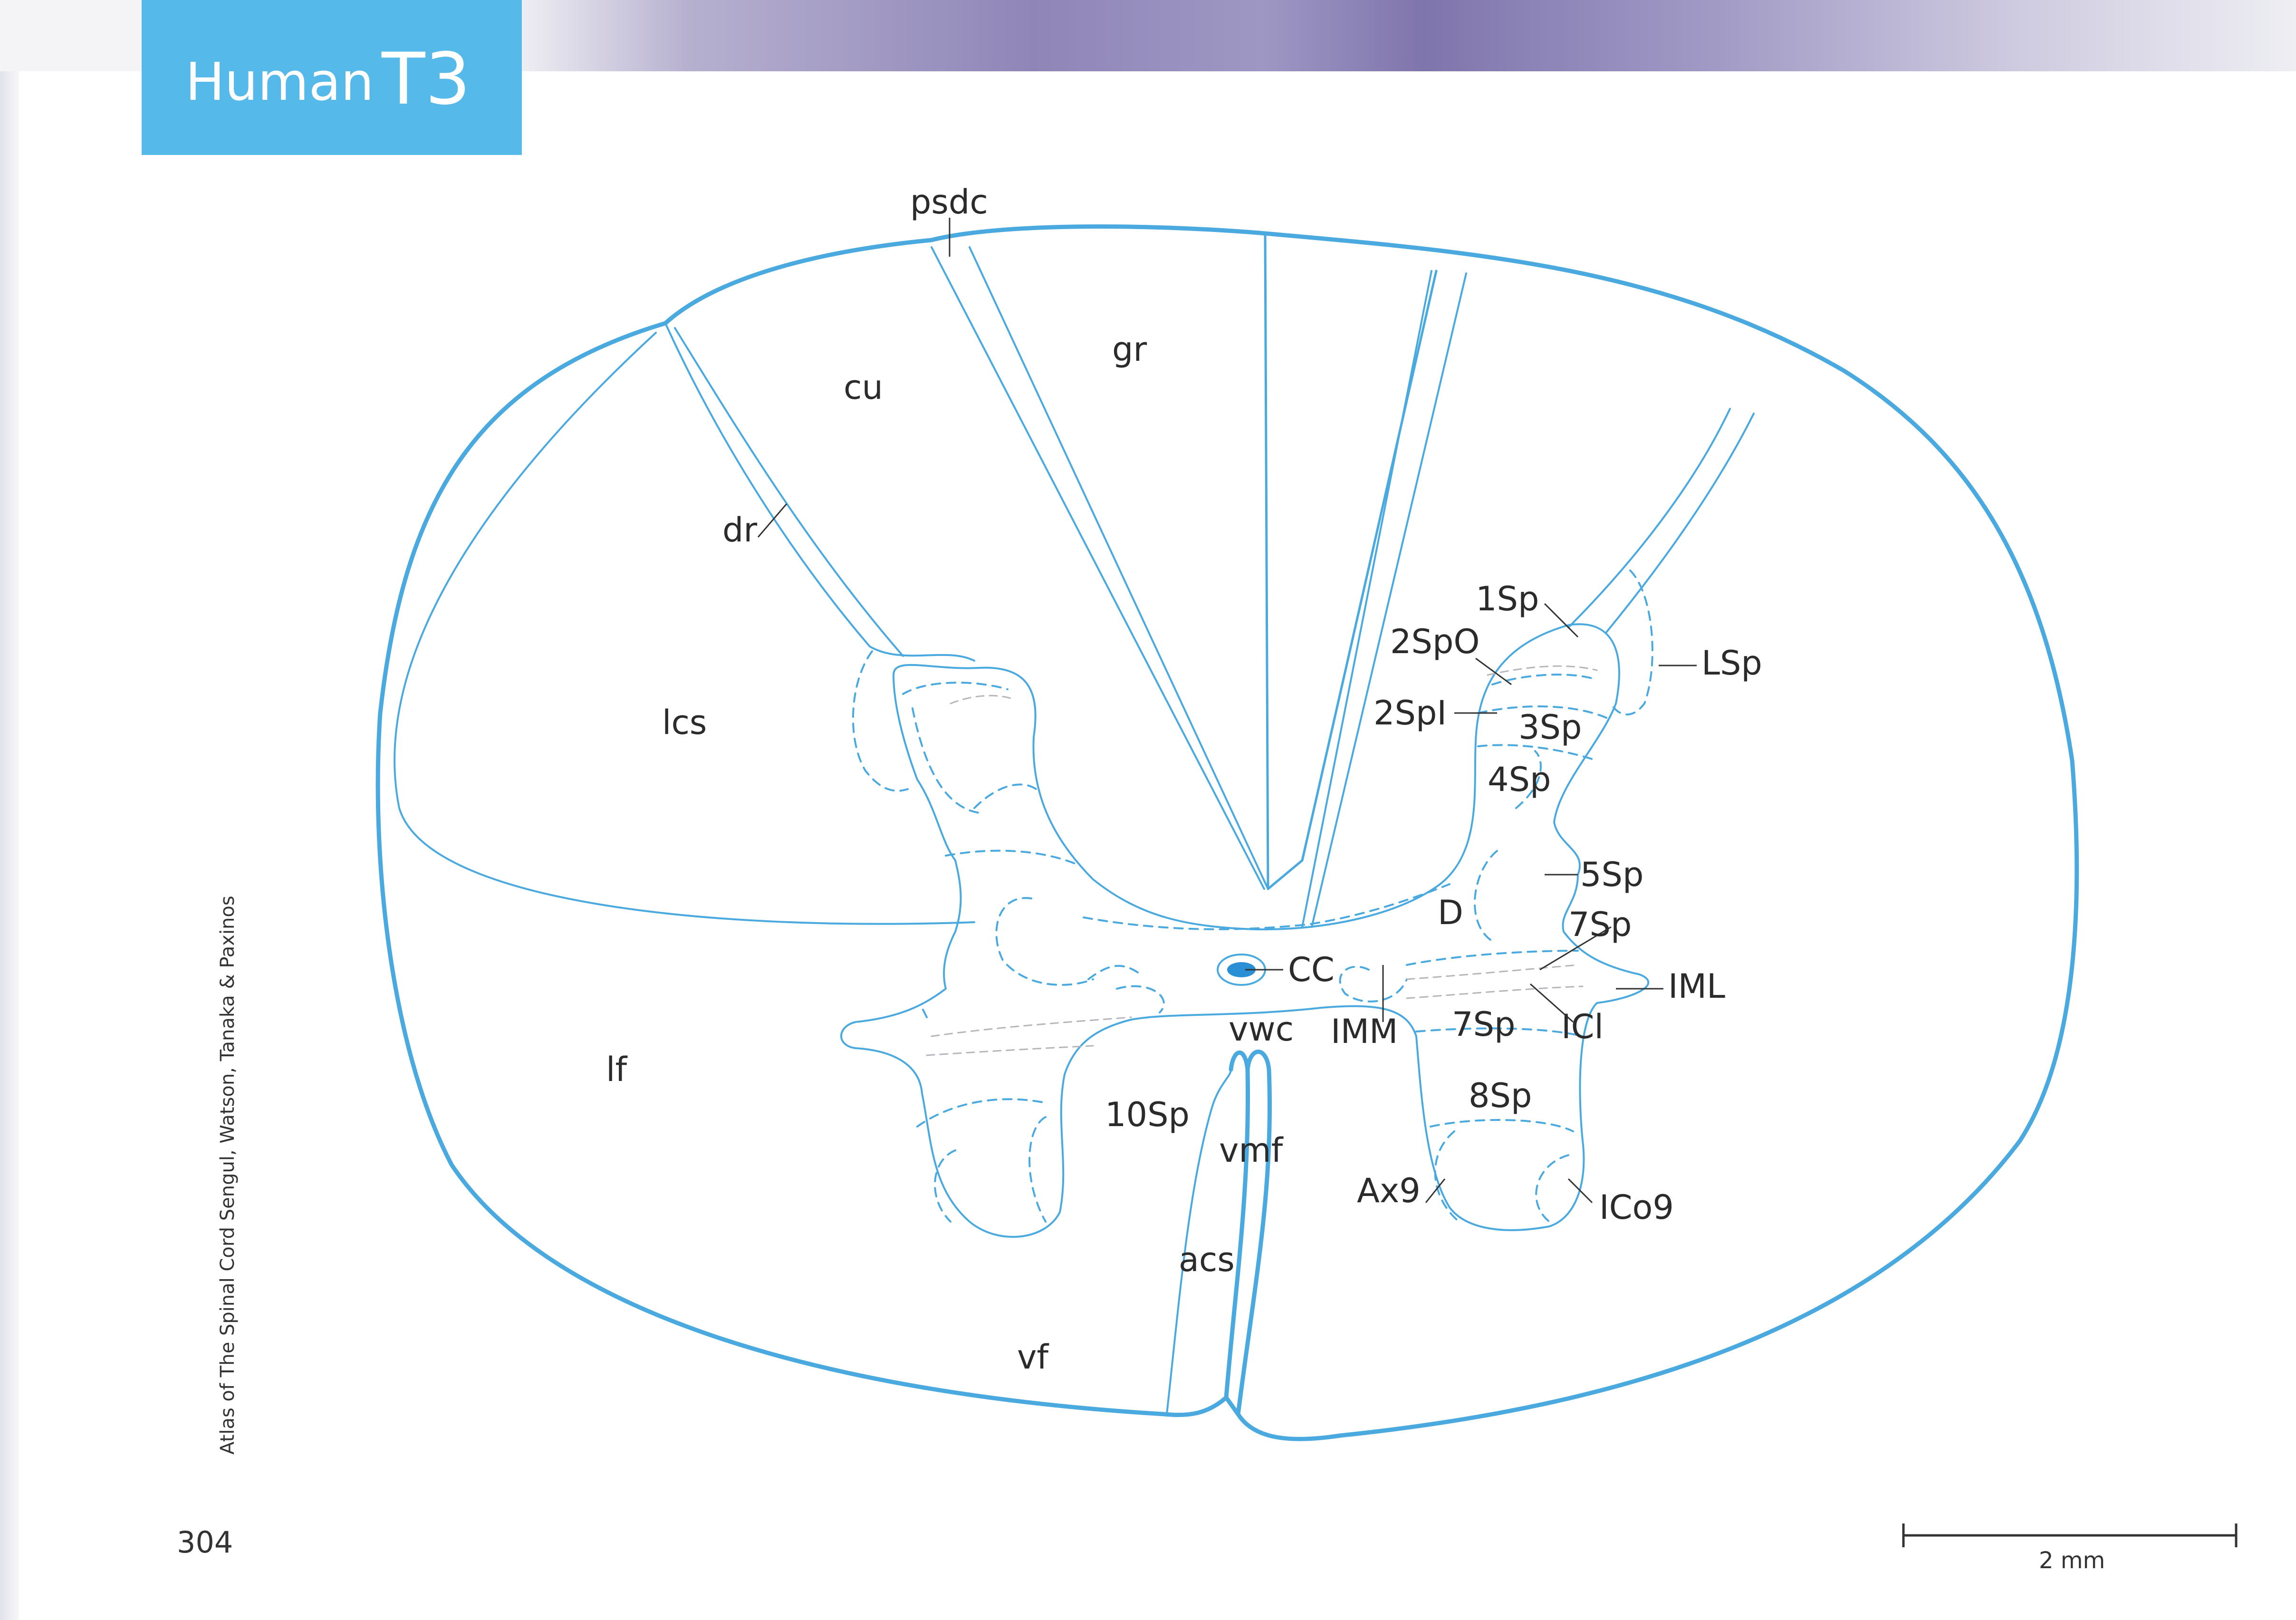  Describe the element at coordinates (1450, 912) in the screenshot. I see `label-d: D` at that location.